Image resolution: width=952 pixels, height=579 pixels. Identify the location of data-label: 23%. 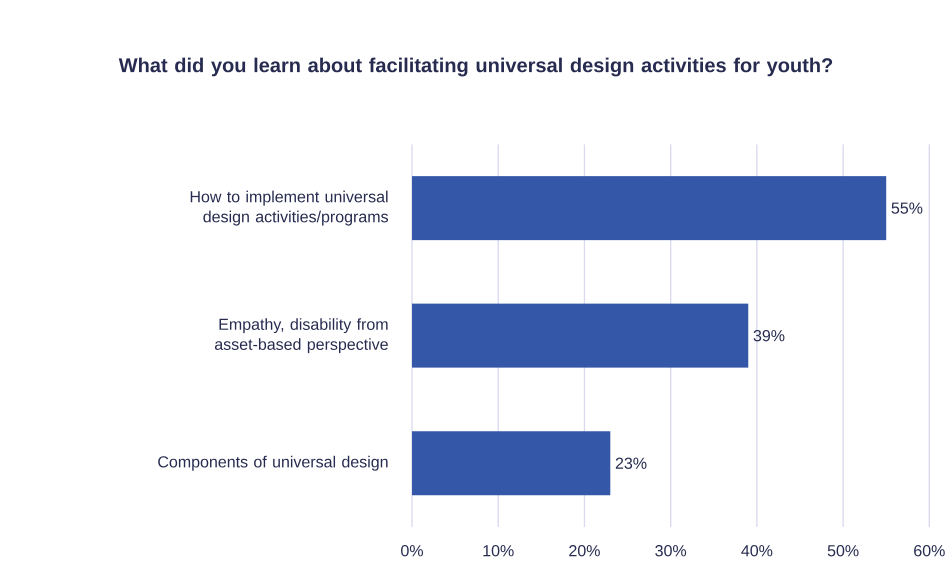
(631, 463).